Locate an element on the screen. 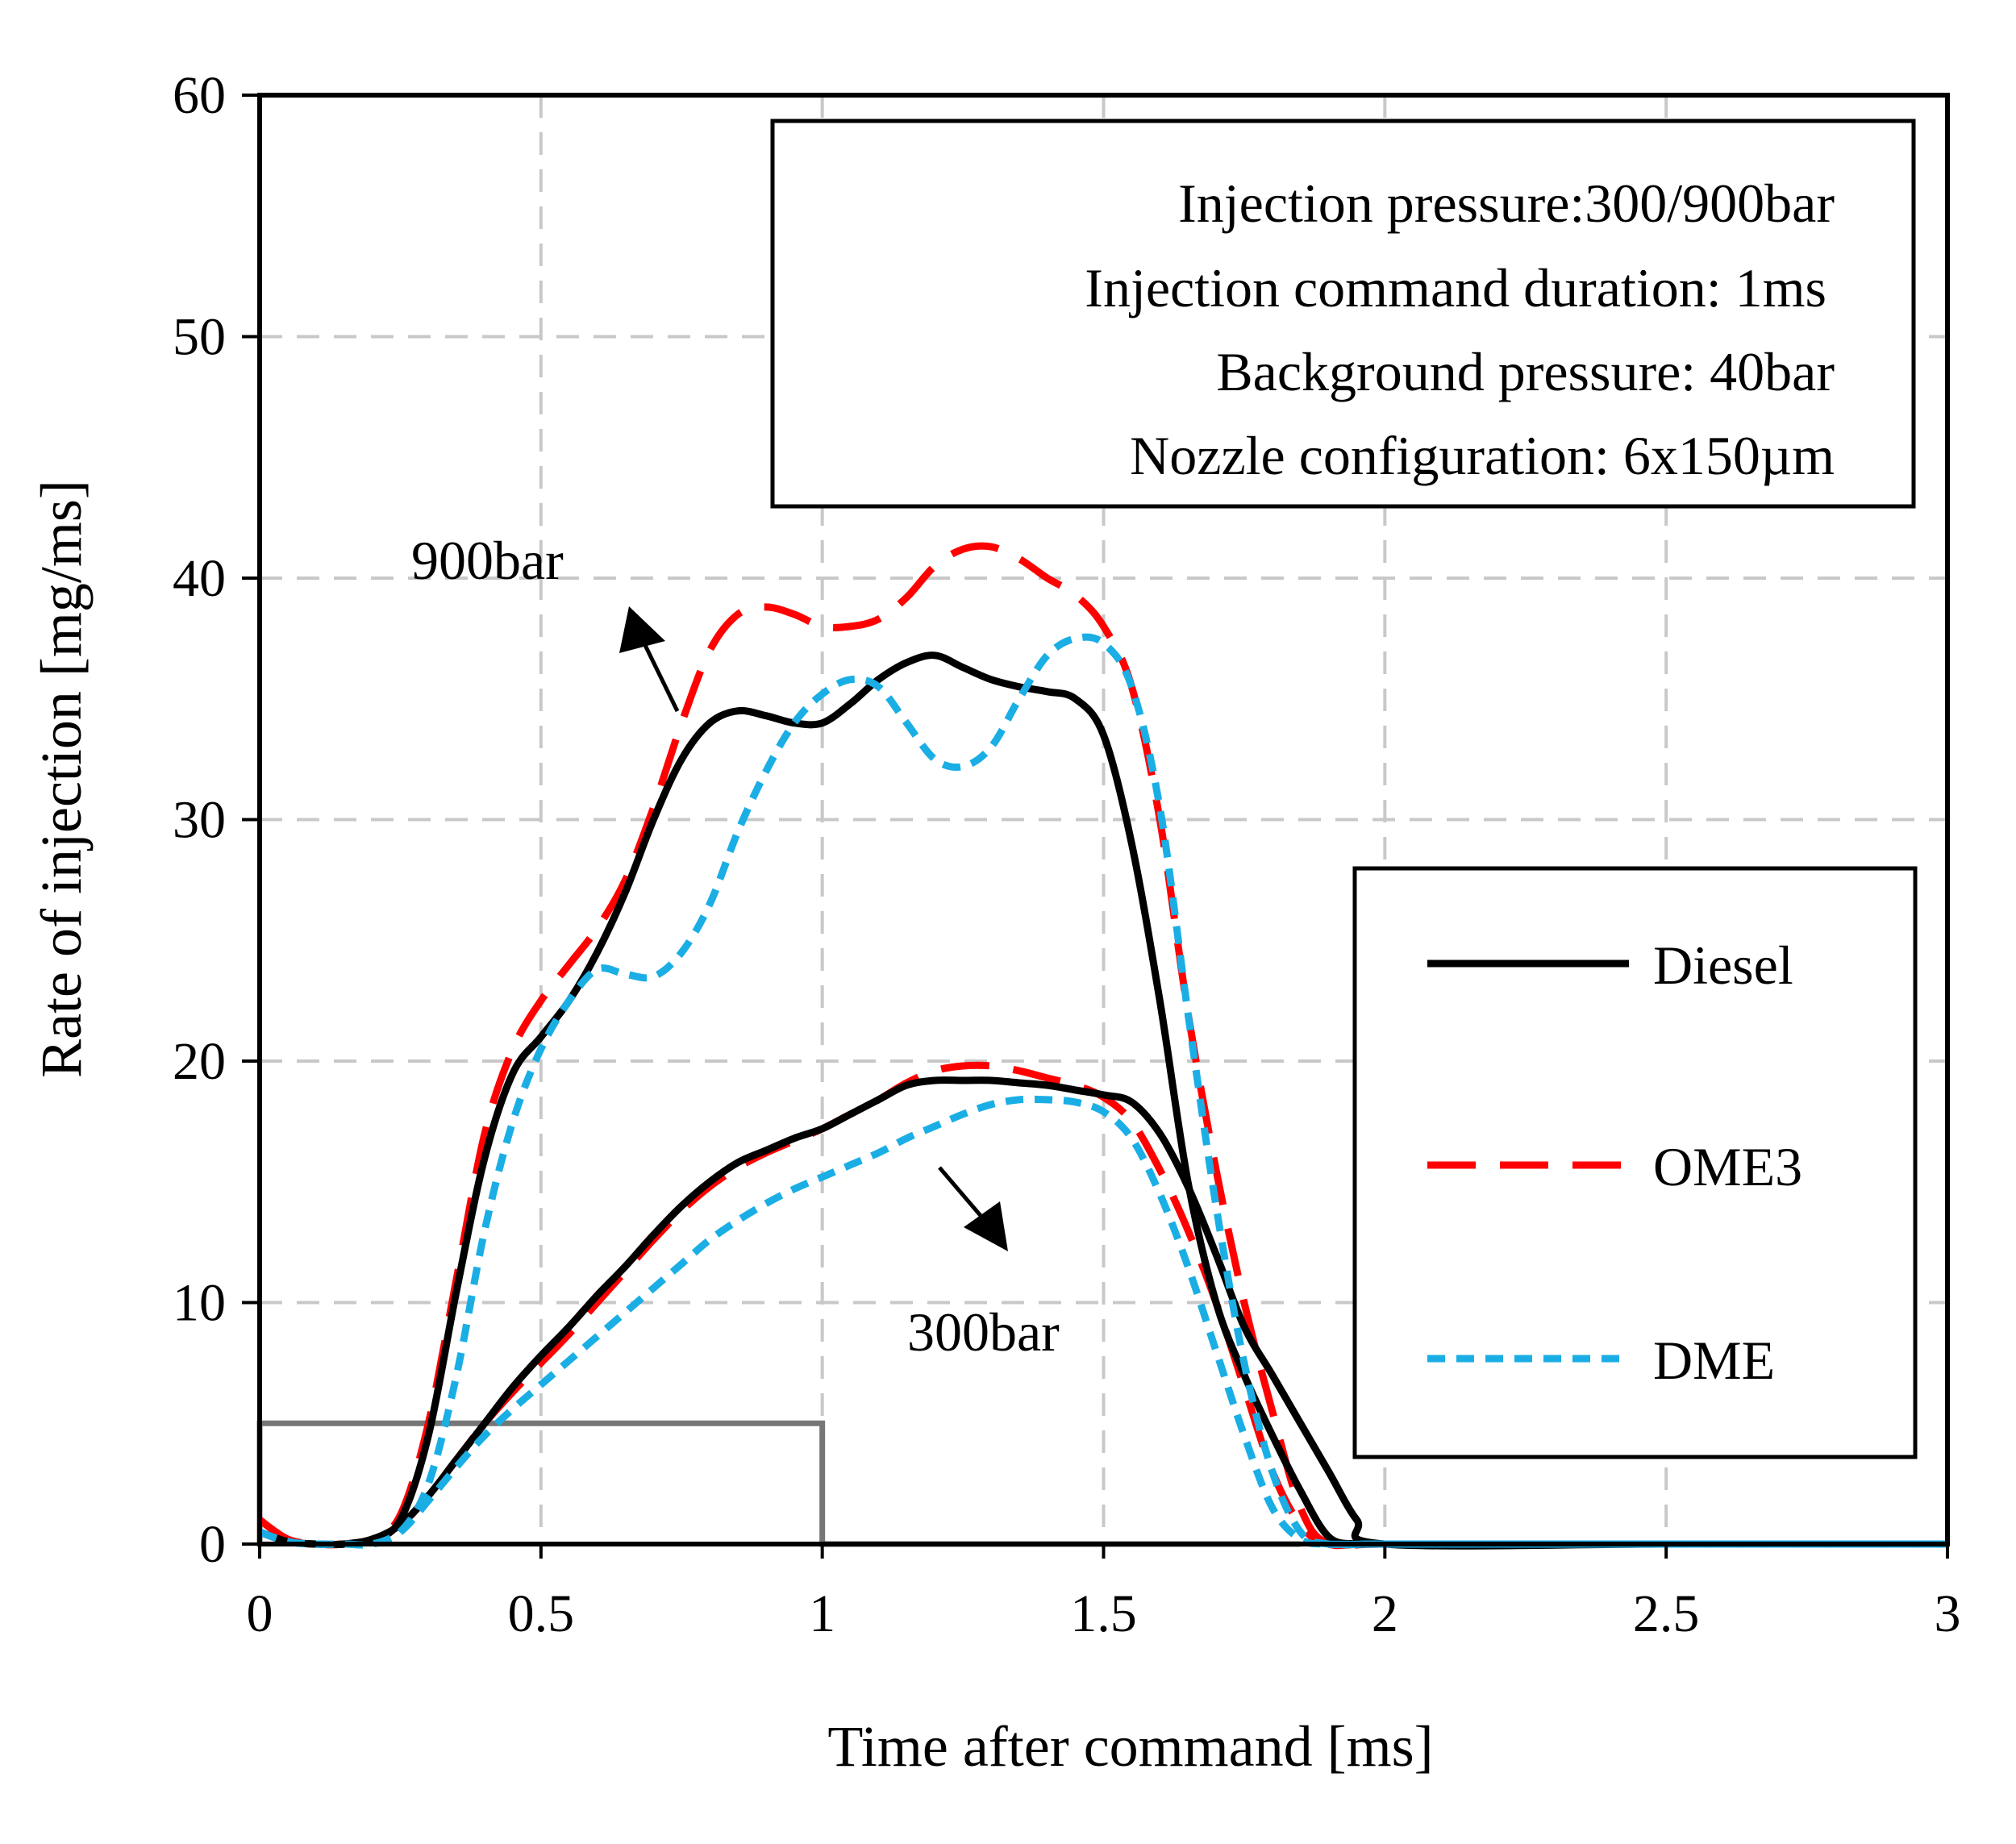  annotation-900bar: 900bar is located at coordinates (487, 560).